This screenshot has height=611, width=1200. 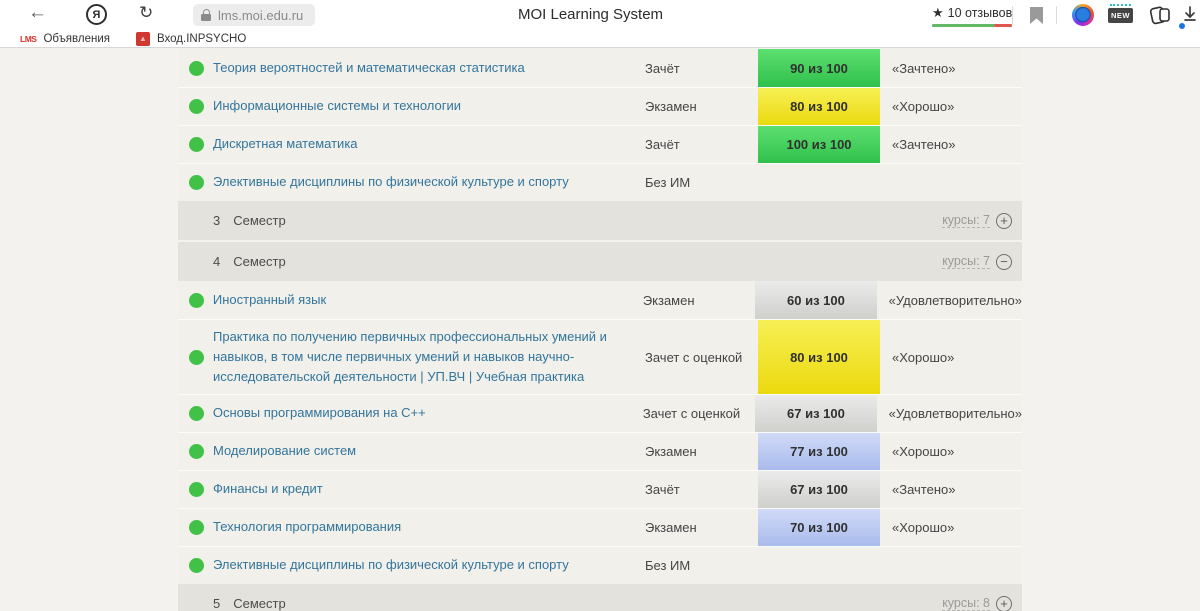 What do you see at coordinates (972, 25) in the screenshot?
I see `reviews-rating-bar` at bounding box center [972, 25].